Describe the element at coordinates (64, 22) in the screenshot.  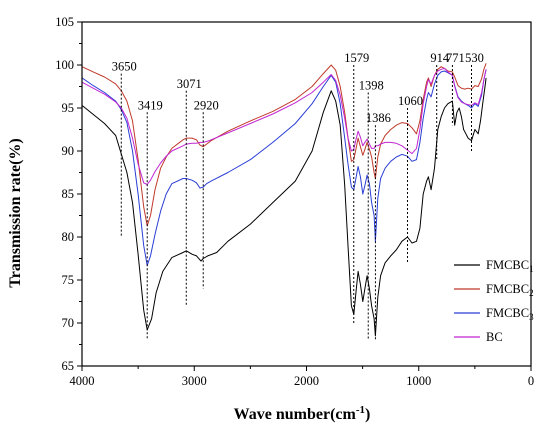
I see `y-tick-label: 105` at that location.